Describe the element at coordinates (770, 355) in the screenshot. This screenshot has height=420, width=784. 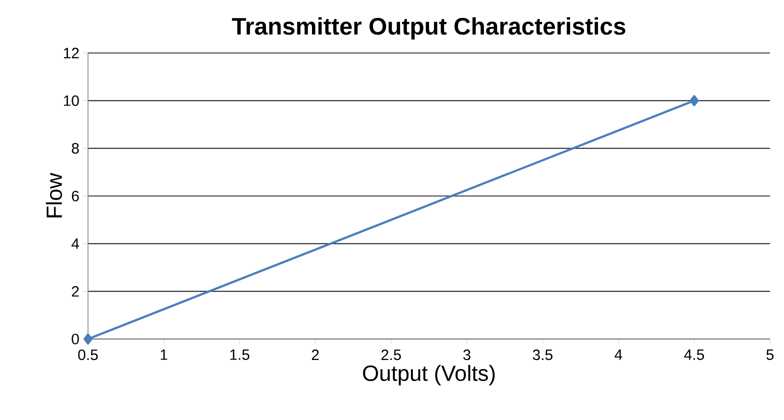
I see `x-tick-label: 5` at that location.